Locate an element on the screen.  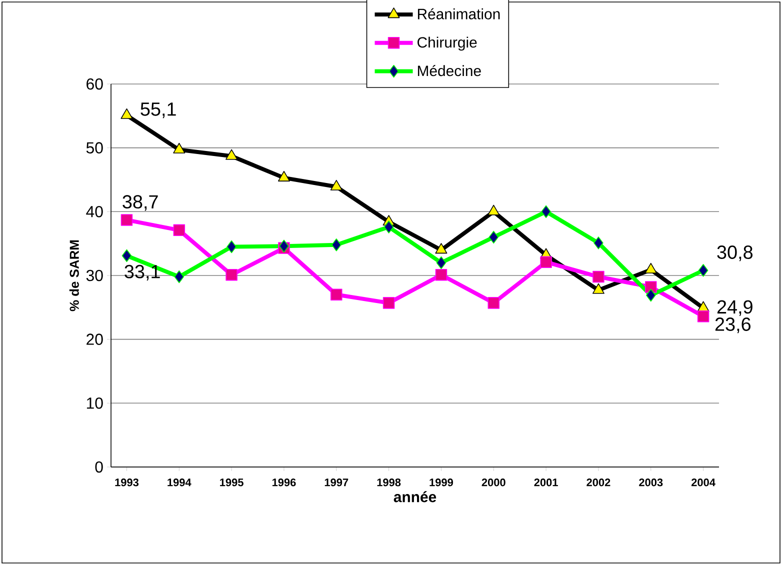
x-tick-label: 1997 is located at coordinates (336, 482).